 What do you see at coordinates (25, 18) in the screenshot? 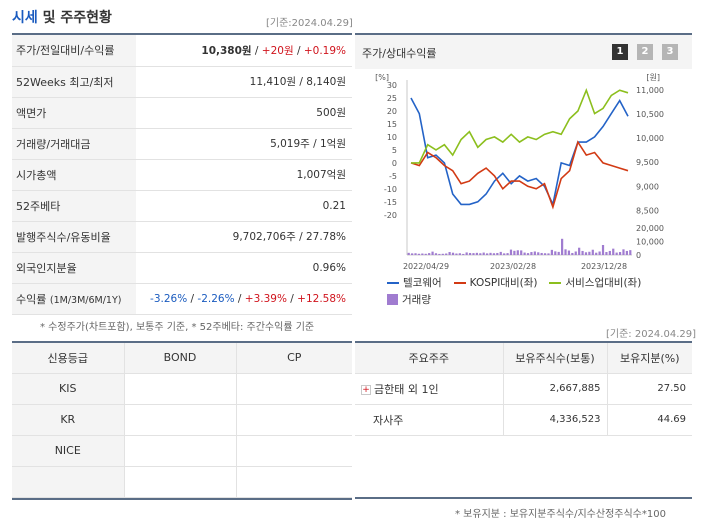
I see `title-main: 시세` at bounding box center [25, 18].